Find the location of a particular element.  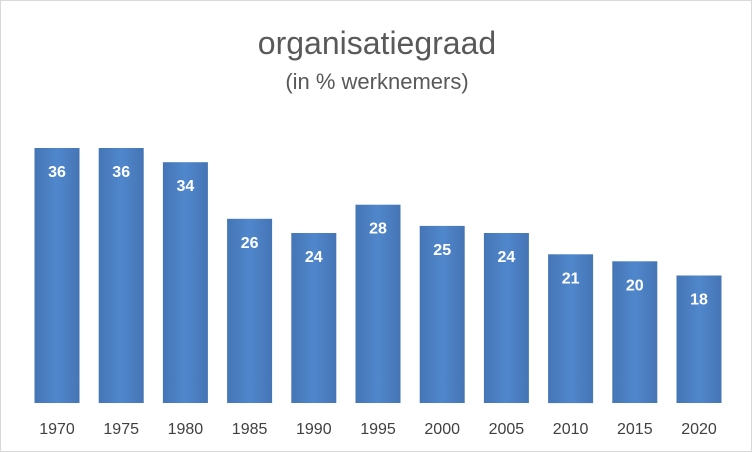

data-label-2000: 25 is located at coordinates (442, 250).